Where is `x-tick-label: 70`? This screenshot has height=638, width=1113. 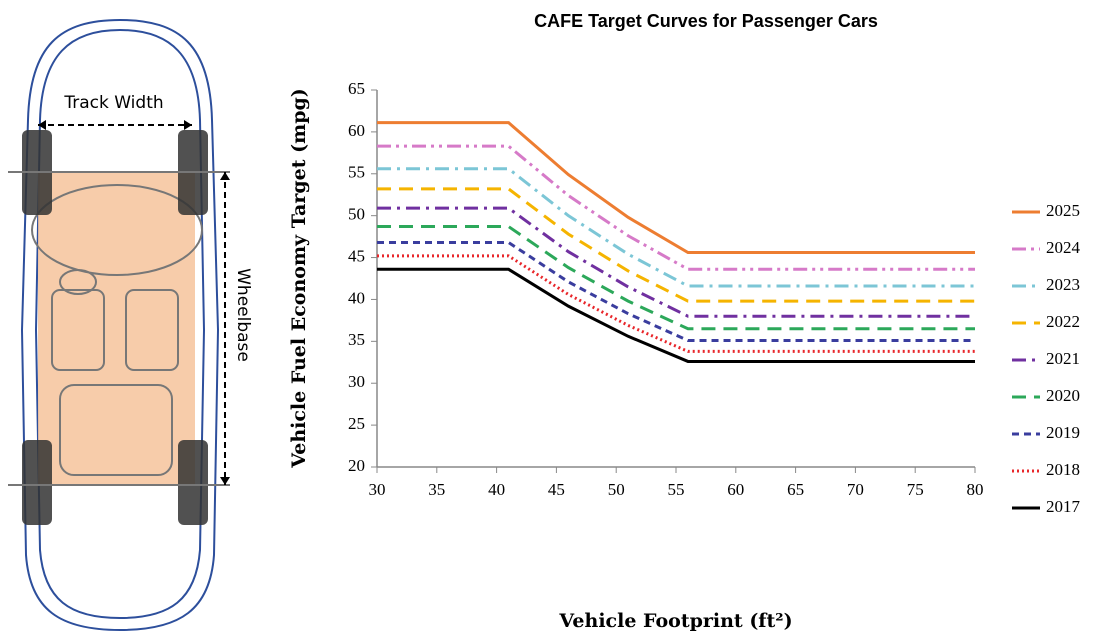
x-tick-label: 70 is located at coordinates (855, 489).